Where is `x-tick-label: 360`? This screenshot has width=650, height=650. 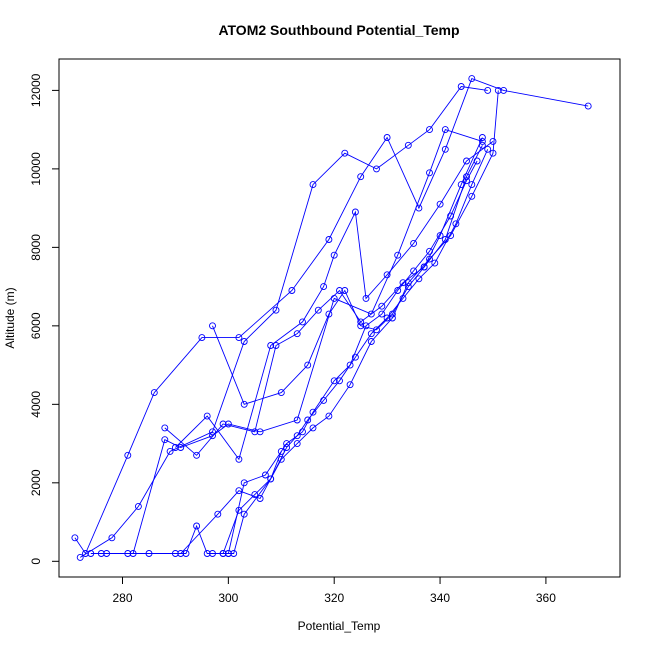 x-tick-label: 360 is located at coordinates (546, 598).